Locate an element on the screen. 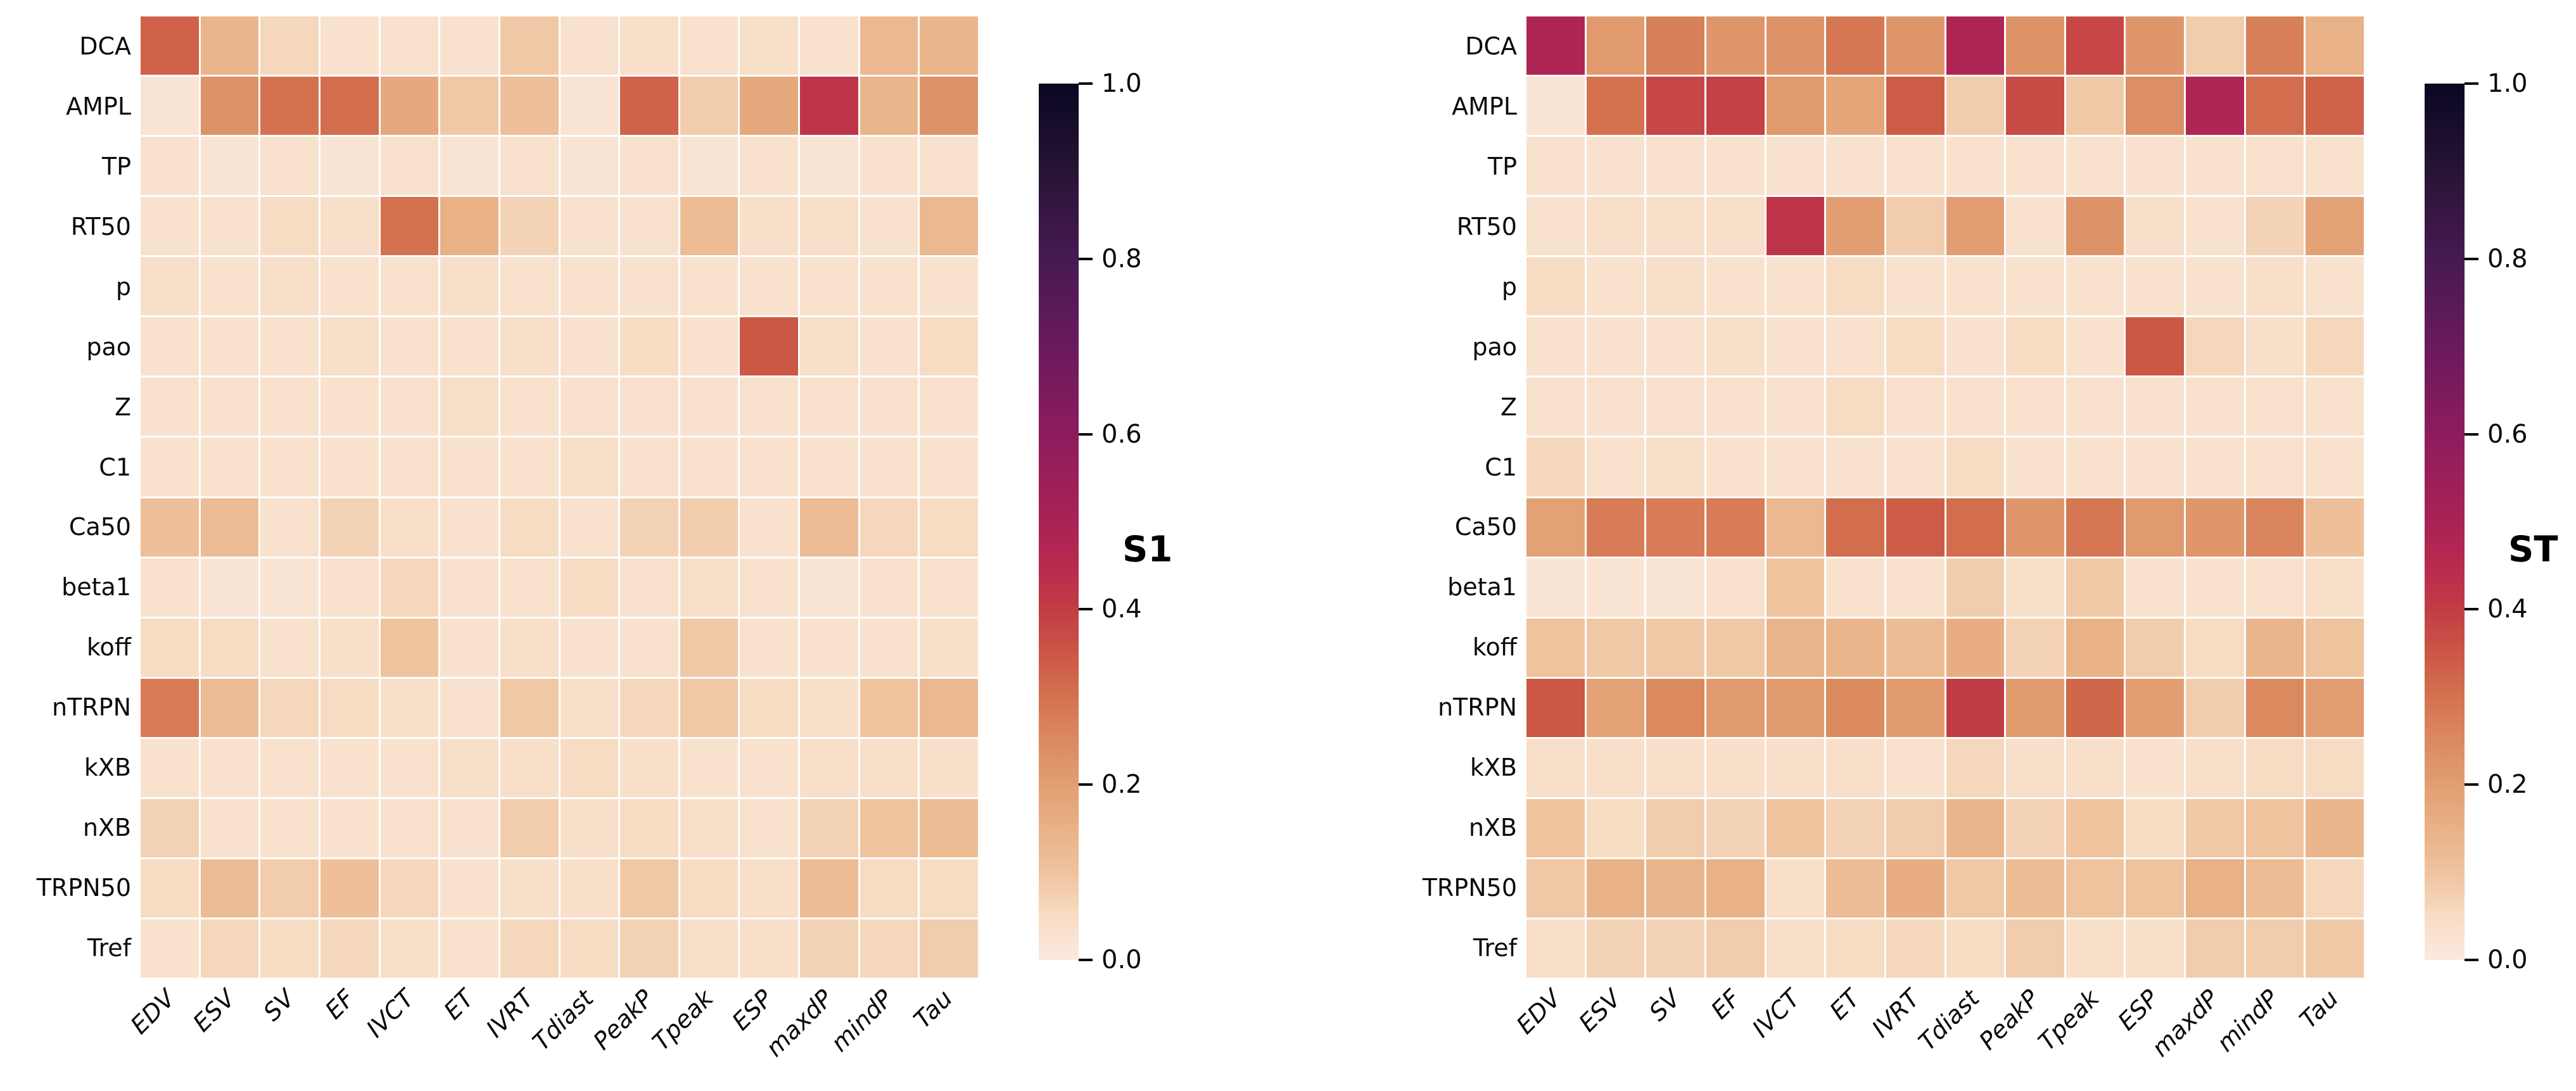 The image size is (2576, 1091). row-label: RT50 is located at coordinates (1486, 227).